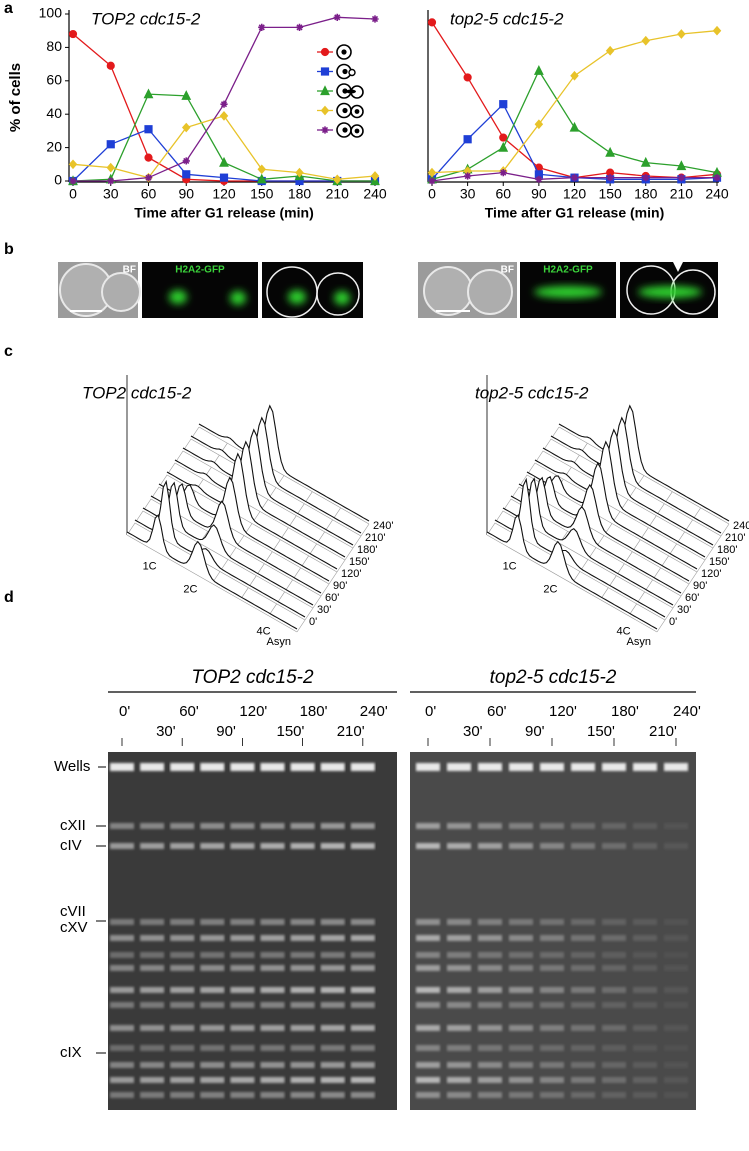 Image resolution: width=749 pixels, height=1151 pixels. Describe the element at coordinates (137, 392) in the screenshot. I see `profile-title: TOP2 cdc15-2` at that location.